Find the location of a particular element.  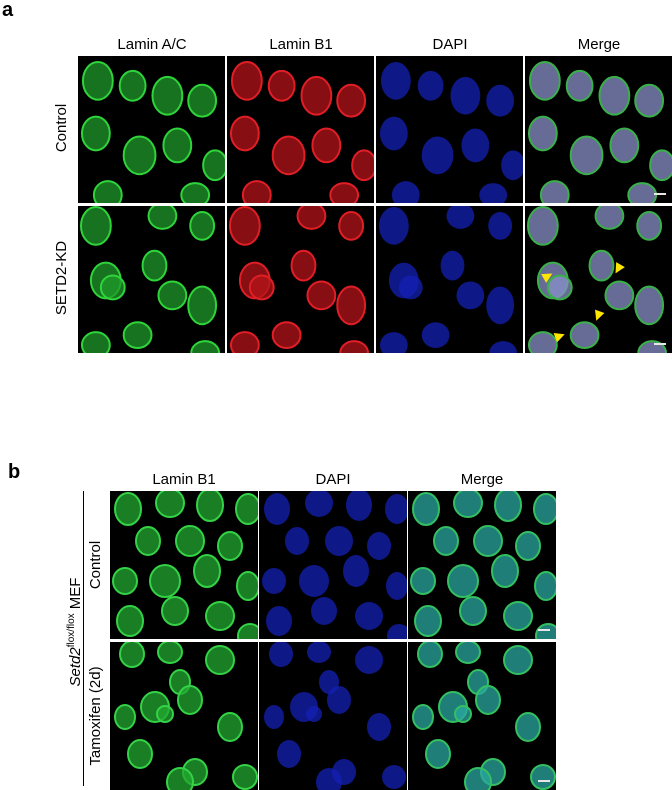

group-bracket-line is located at coordinates (83, 638).